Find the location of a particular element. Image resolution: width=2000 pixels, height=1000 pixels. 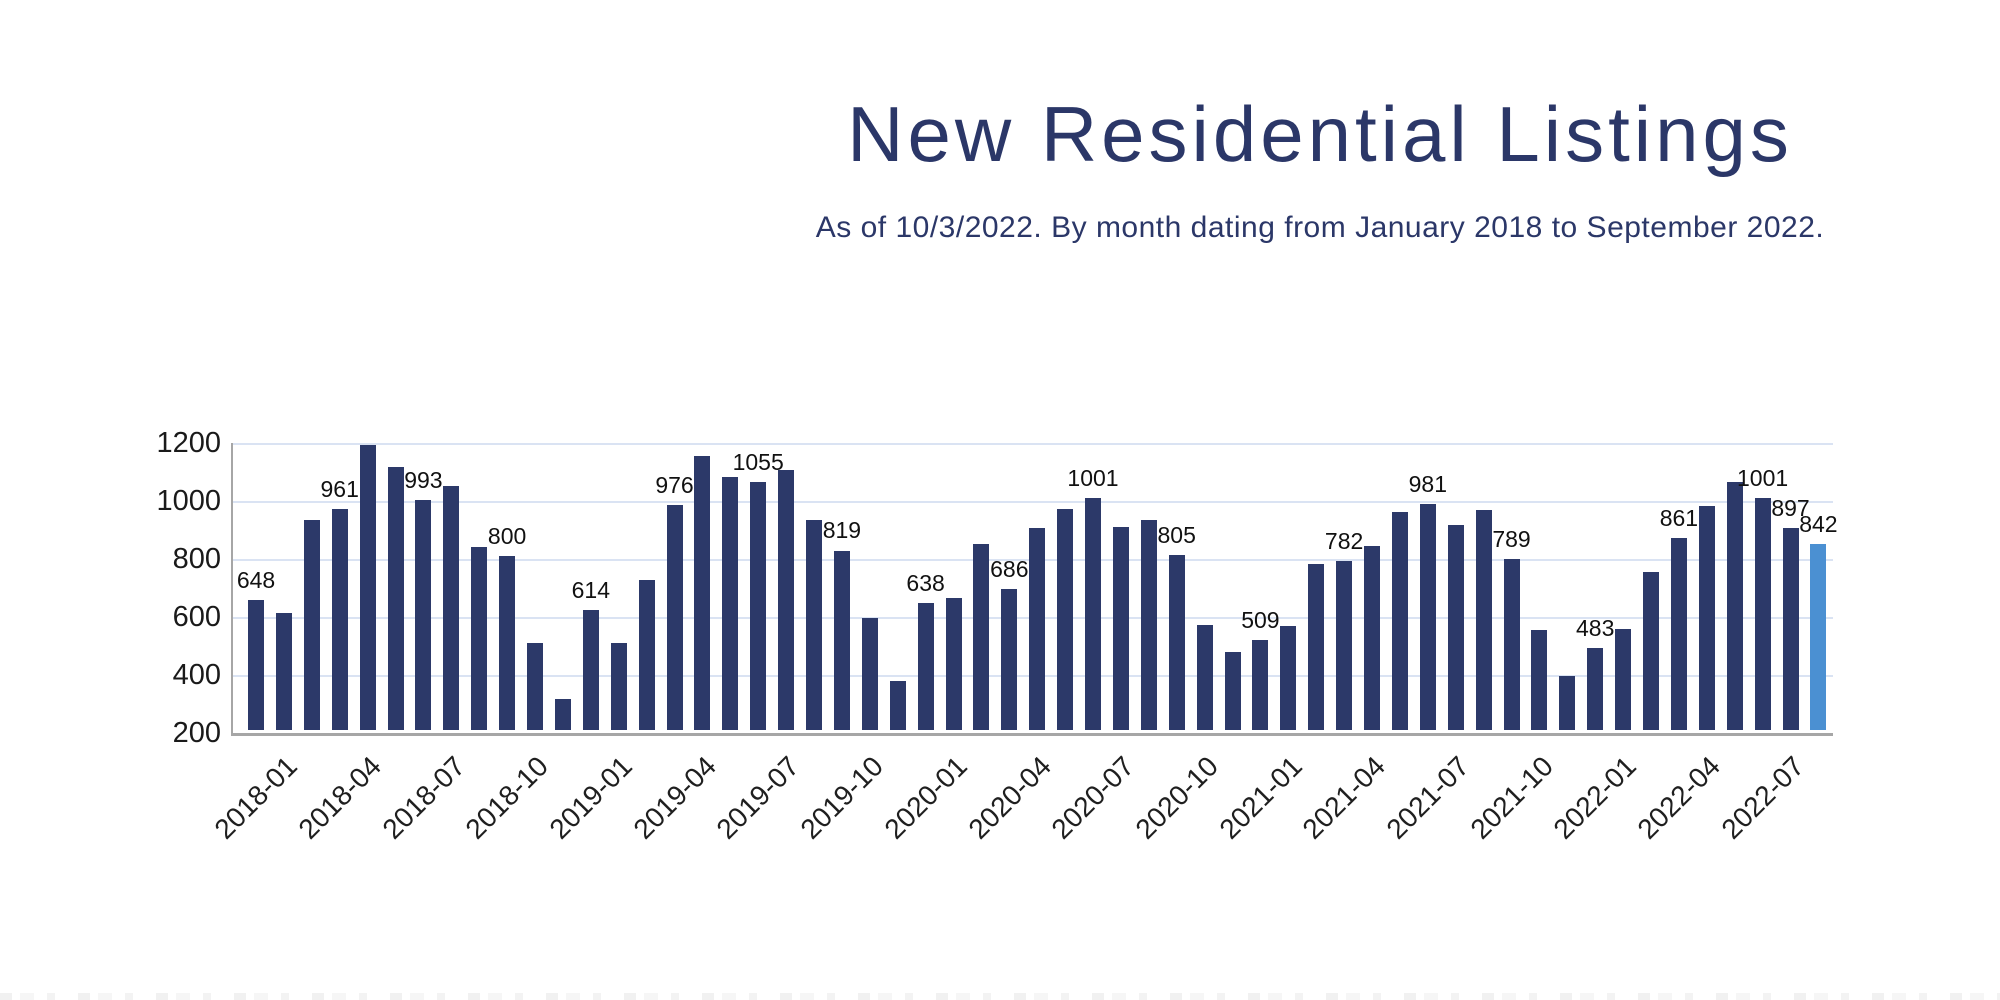

y-tick-label-1200: 1200 is located at coordinates (188, 443).